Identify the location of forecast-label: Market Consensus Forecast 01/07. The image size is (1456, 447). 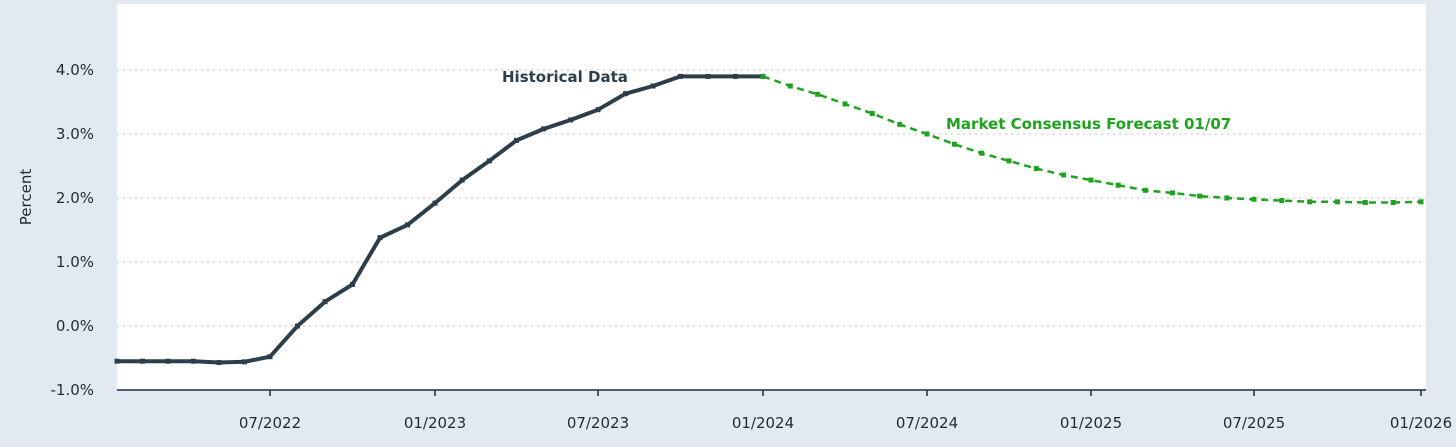
(1088, 124).